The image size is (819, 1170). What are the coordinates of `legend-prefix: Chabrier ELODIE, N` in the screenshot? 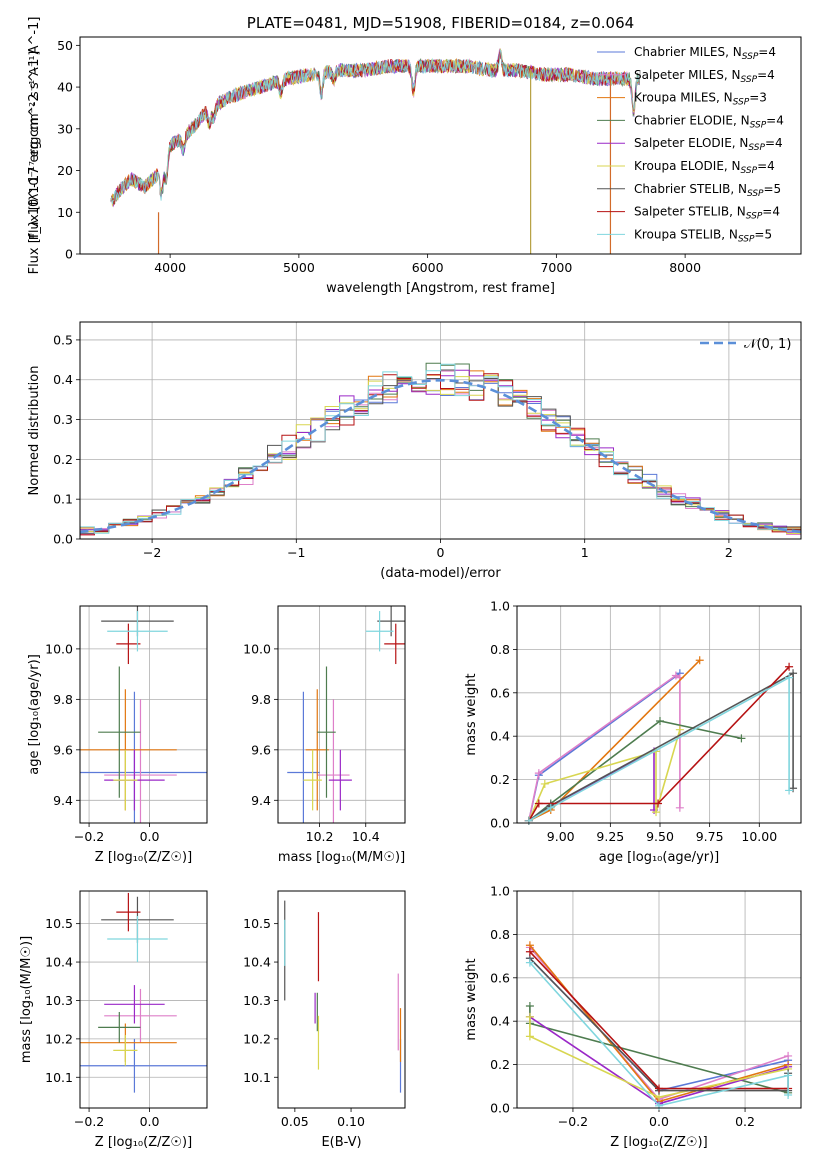 It's located at (692, 120).